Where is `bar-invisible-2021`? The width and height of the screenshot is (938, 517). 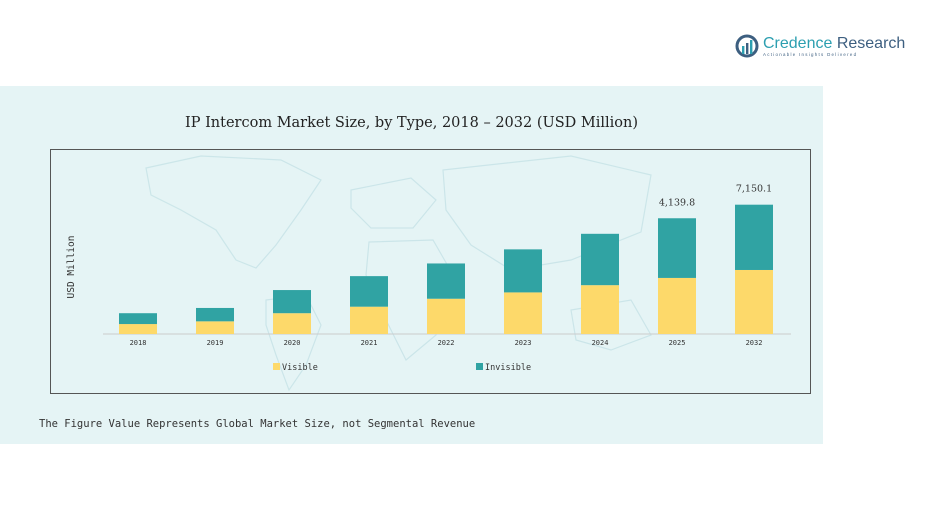 bar-invisible-2021 is located at coordinates (369, 291).